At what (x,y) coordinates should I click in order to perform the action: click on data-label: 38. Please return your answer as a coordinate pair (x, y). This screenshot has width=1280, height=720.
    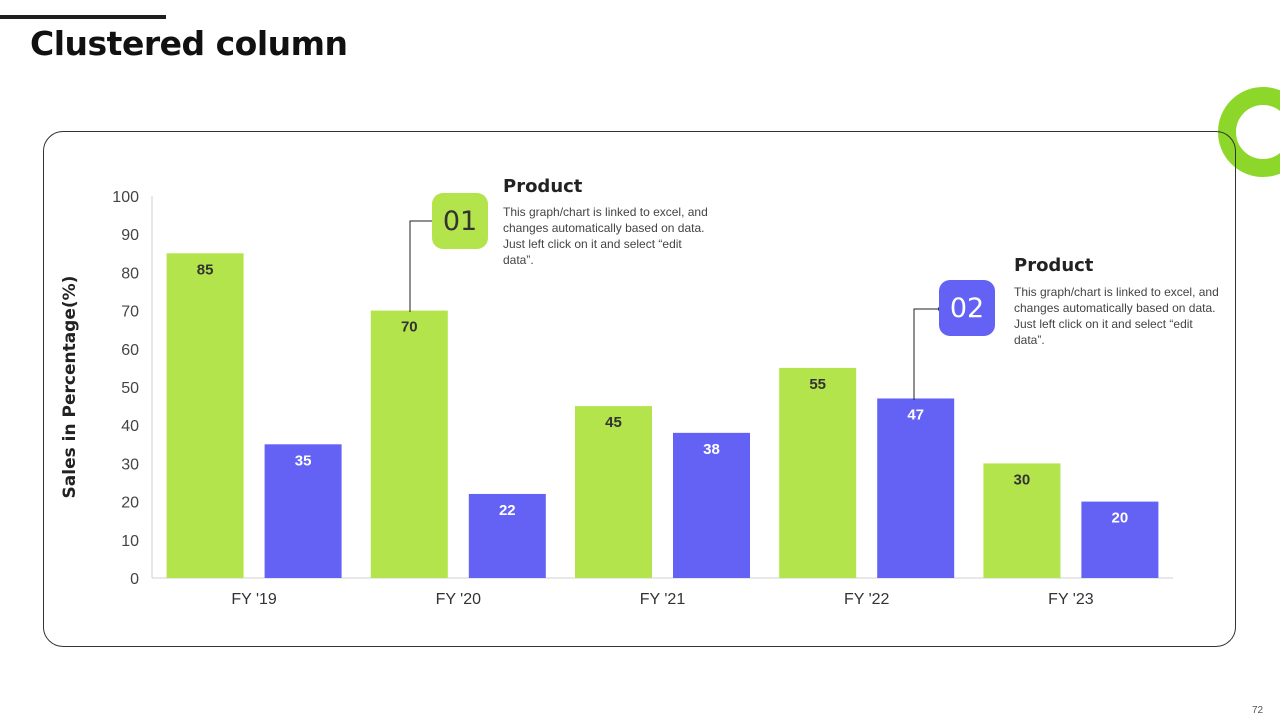
    Looking at the image, I should click on (711, 449).